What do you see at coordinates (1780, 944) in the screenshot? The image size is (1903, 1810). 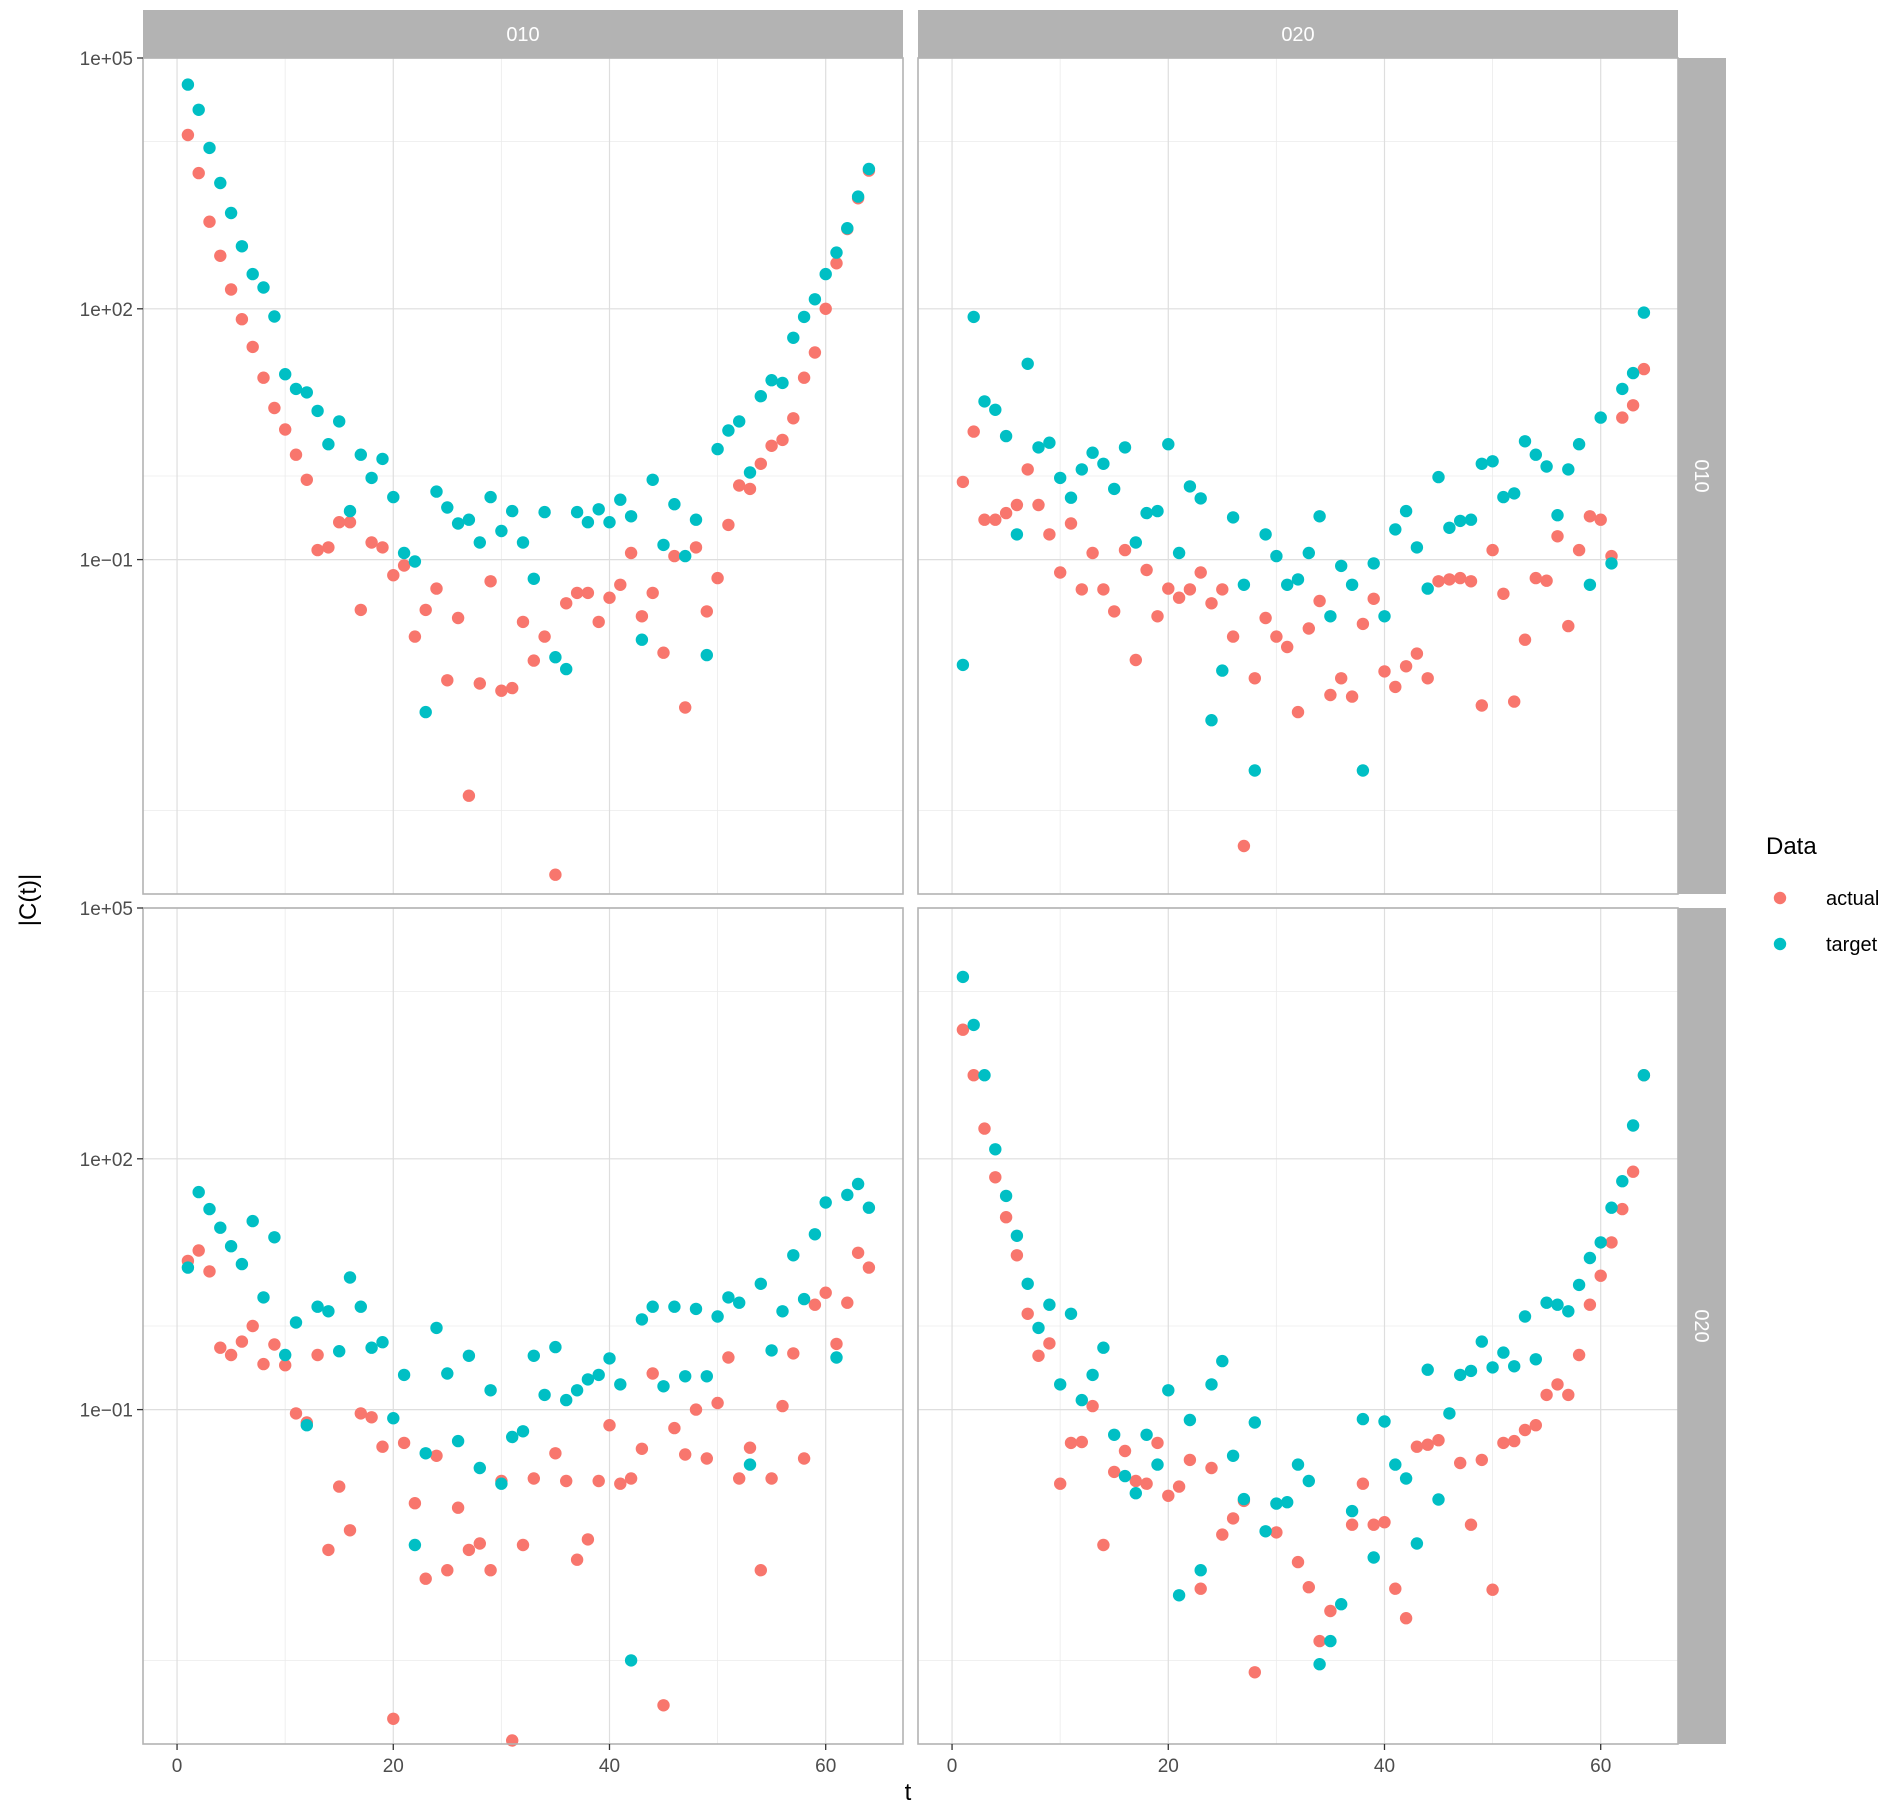 I see `legend-key-target` at bounding box center [1780, 944].